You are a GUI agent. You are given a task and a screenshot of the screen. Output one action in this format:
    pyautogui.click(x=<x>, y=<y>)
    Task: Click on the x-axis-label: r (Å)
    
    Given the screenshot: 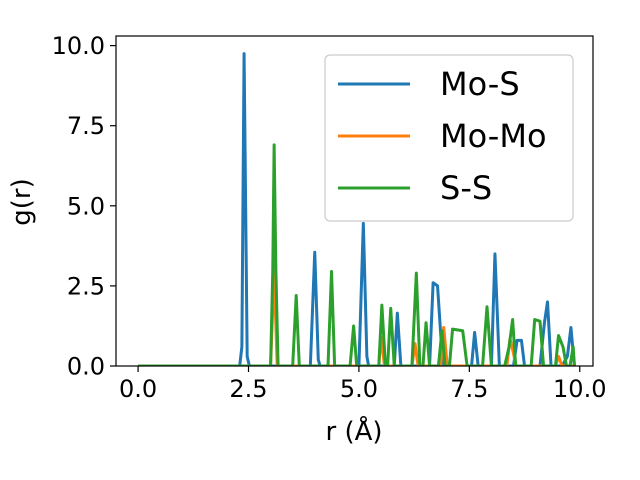 What is the action you would take?
    pyautogui.click(x=353, y=431)
    